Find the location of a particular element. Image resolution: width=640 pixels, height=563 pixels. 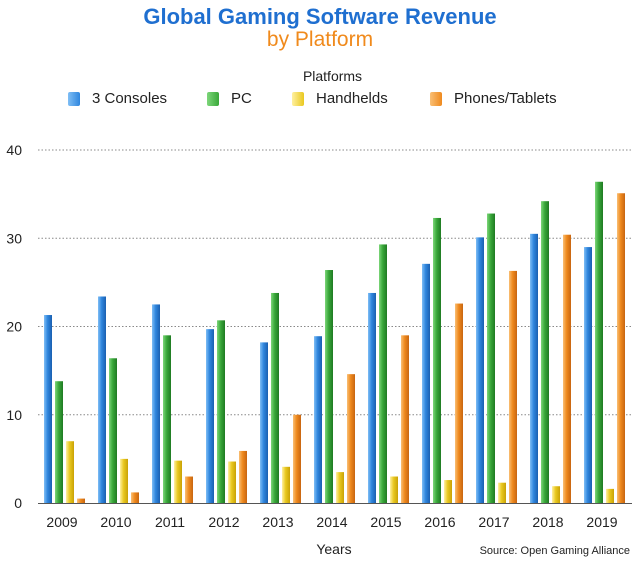

x-axis-label: Years is located at coordinates (333, 549).